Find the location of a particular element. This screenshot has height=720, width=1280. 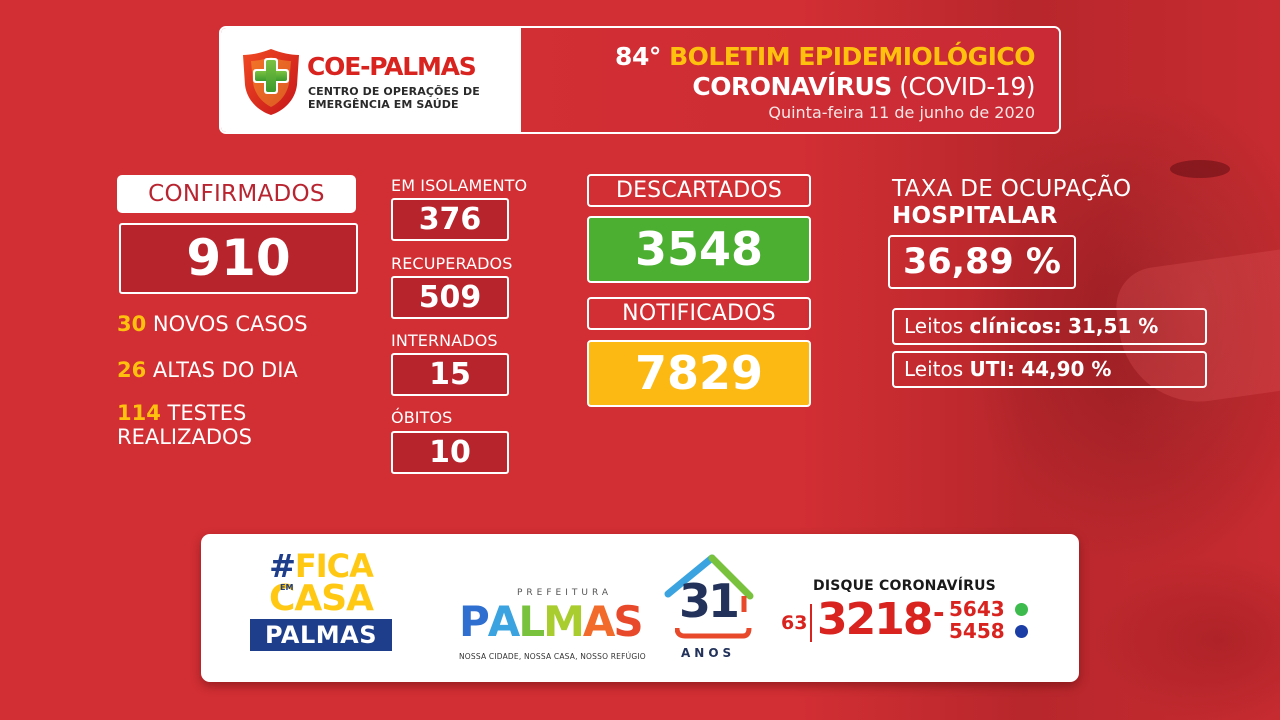

icu-beds-label: UTI: is located at coordinates (992, 369).